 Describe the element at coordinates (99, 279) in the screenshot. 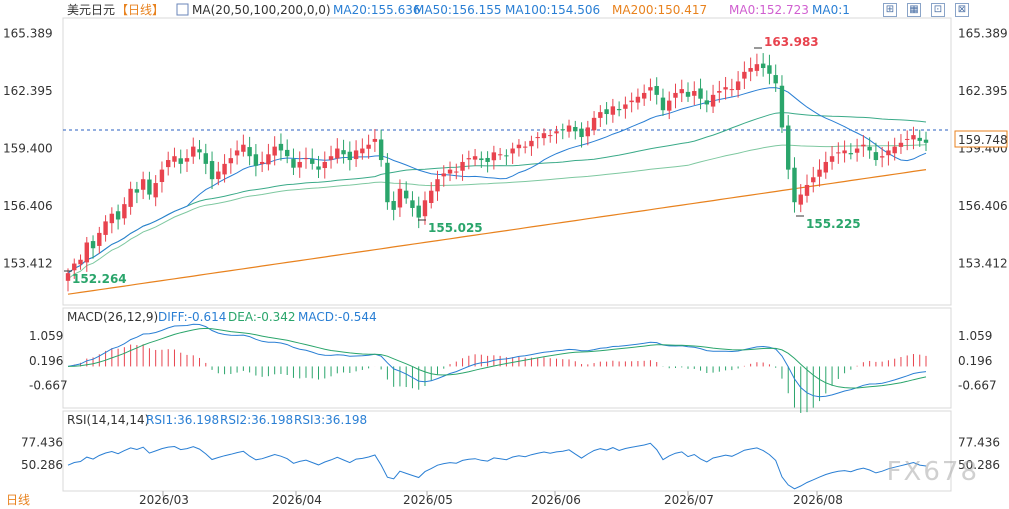

I see `annotation-low-1: 152.264` at that location.